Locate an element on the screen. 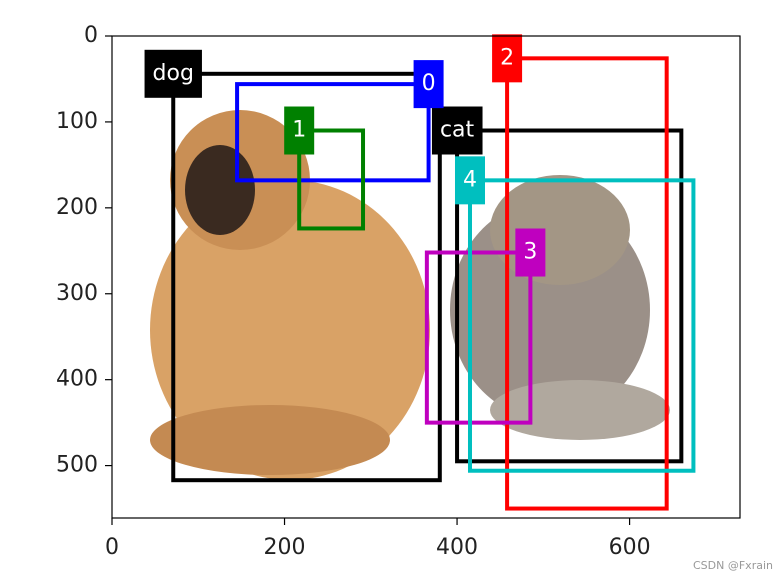 The height and width of the screenshot is (580, 783). y-tick-label: 0 is located at coordinates (91, 35).